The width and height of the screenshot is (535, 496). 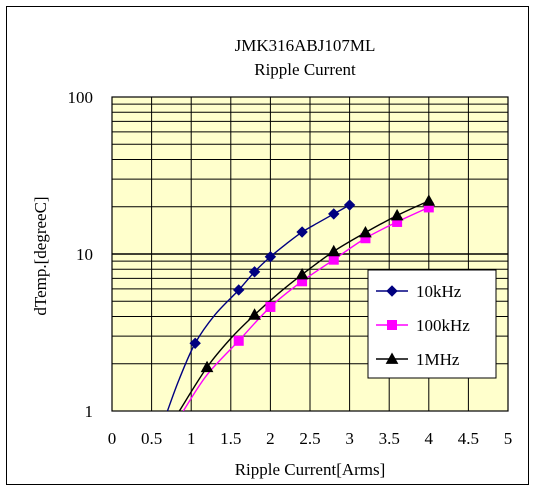 I want to click on x-tick-label: 3.5, so click(x=389, y=438).